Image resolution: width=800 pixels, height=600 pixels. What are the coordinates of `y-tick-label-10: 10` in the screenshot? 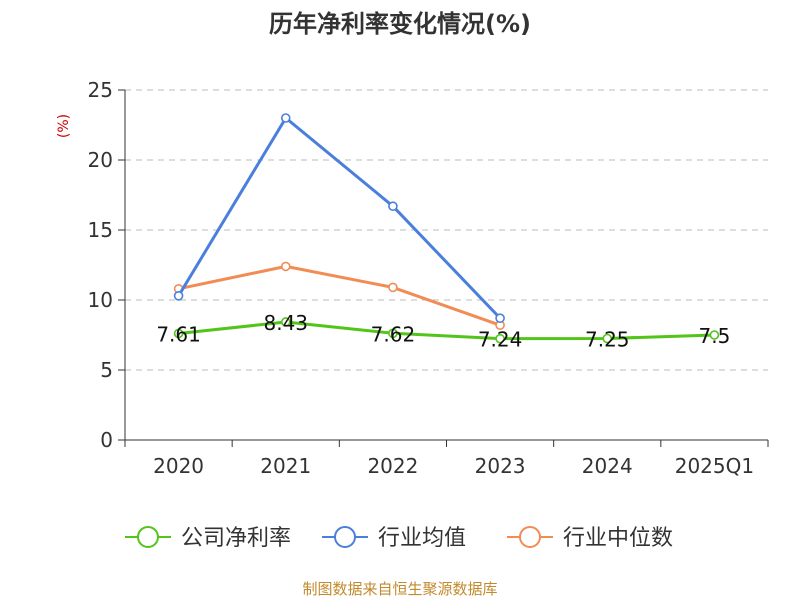 It's located at (100, 300).